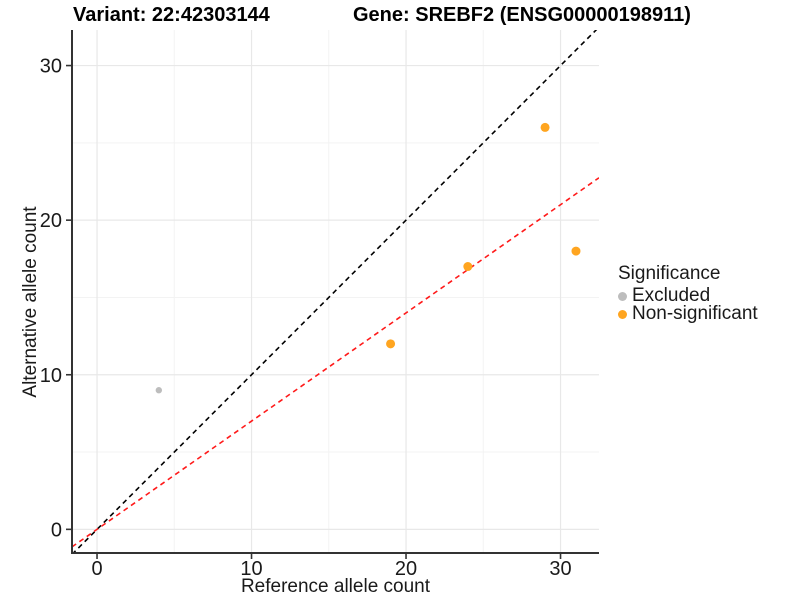 This screenshot has width=800, height=600. Describe the element at coordinates (171, 15) in the screenshot. I see `variant-title: Variant: 22:42303144` at that location.